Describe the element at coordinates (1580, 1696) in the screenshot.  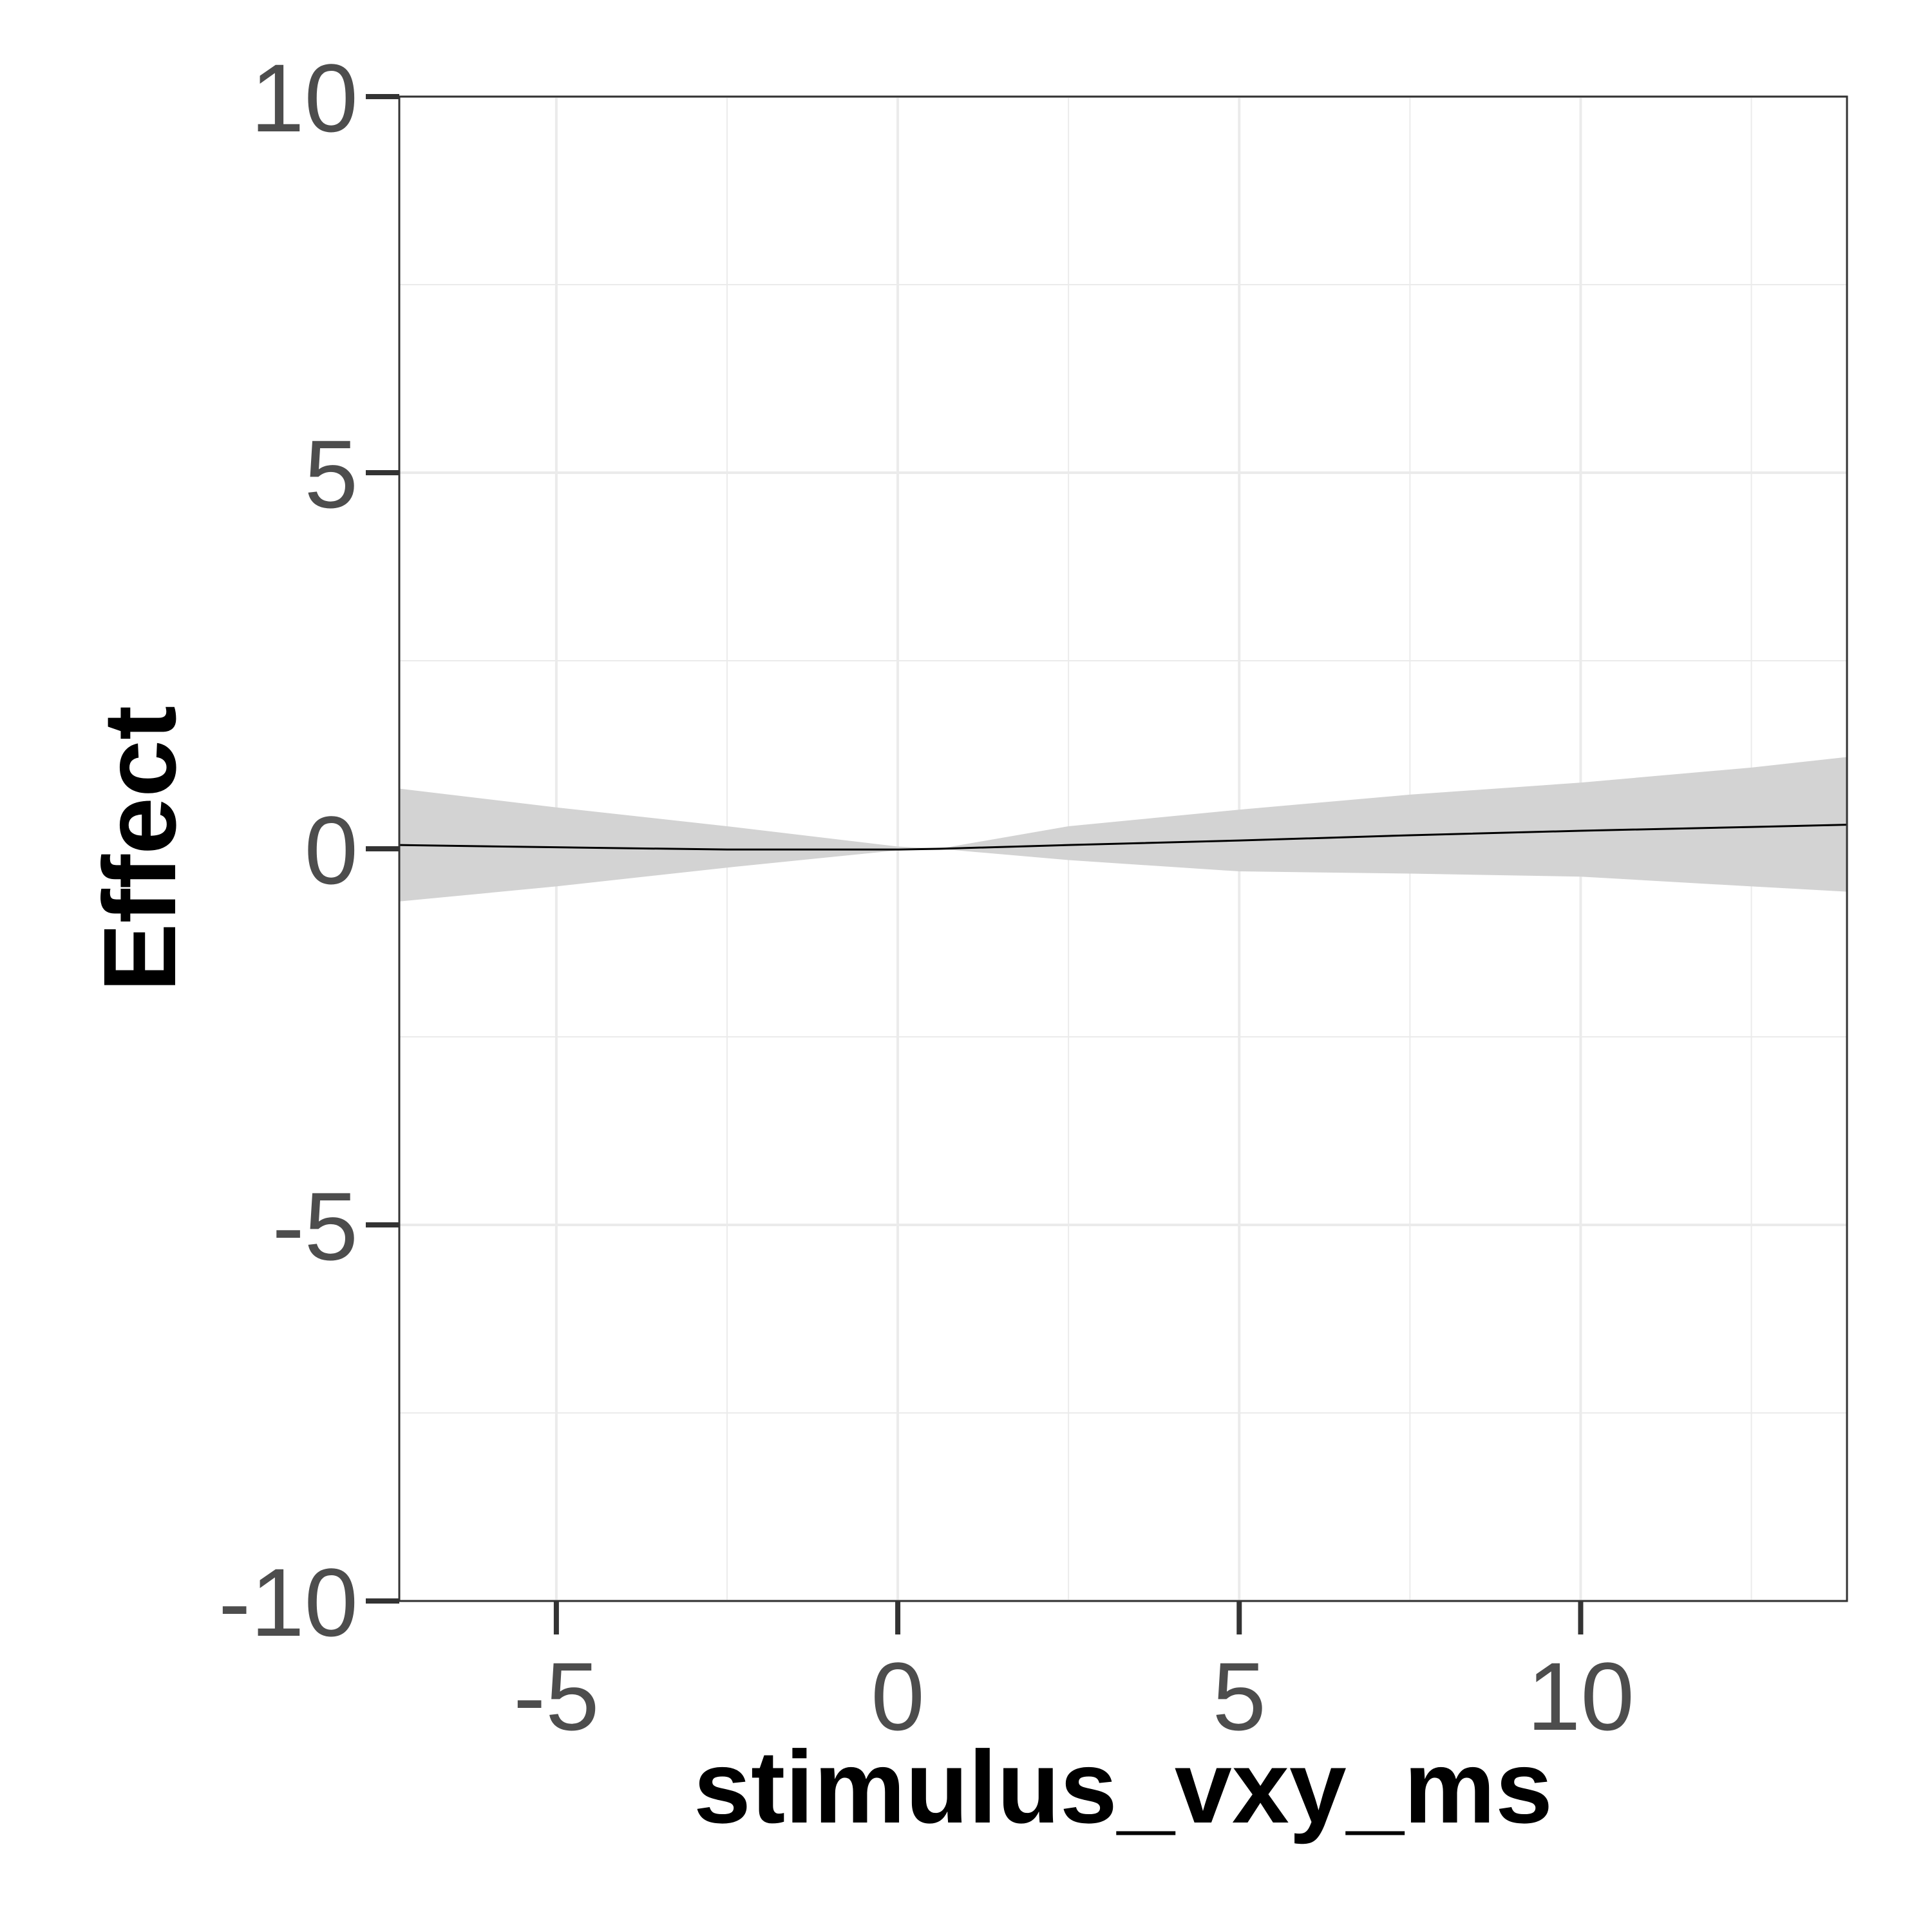
I see `x-tick-label: 10` at that location.